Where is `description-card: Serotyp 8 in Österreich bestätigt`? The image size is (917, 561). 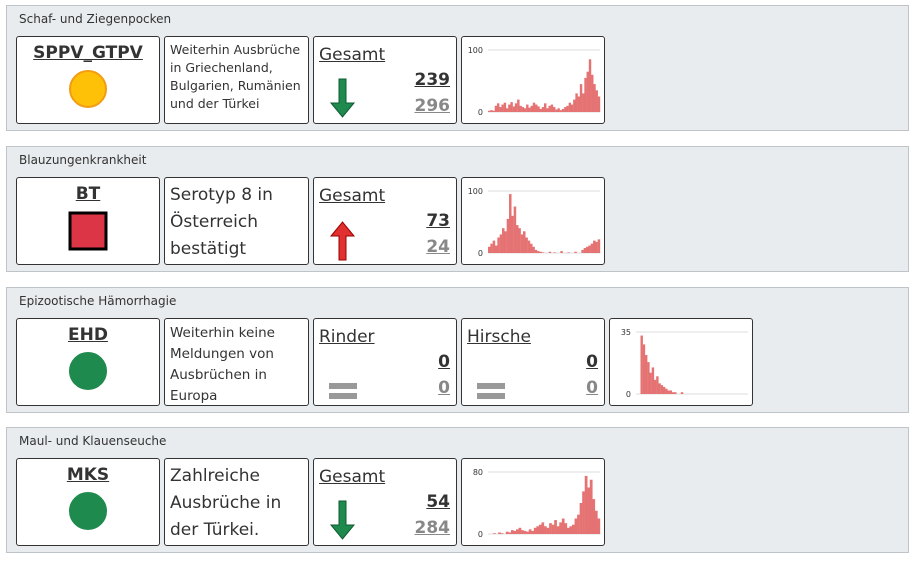
description-card: Serotyp 8 in Österreich bestätigt is located at coordinates (236, 221).